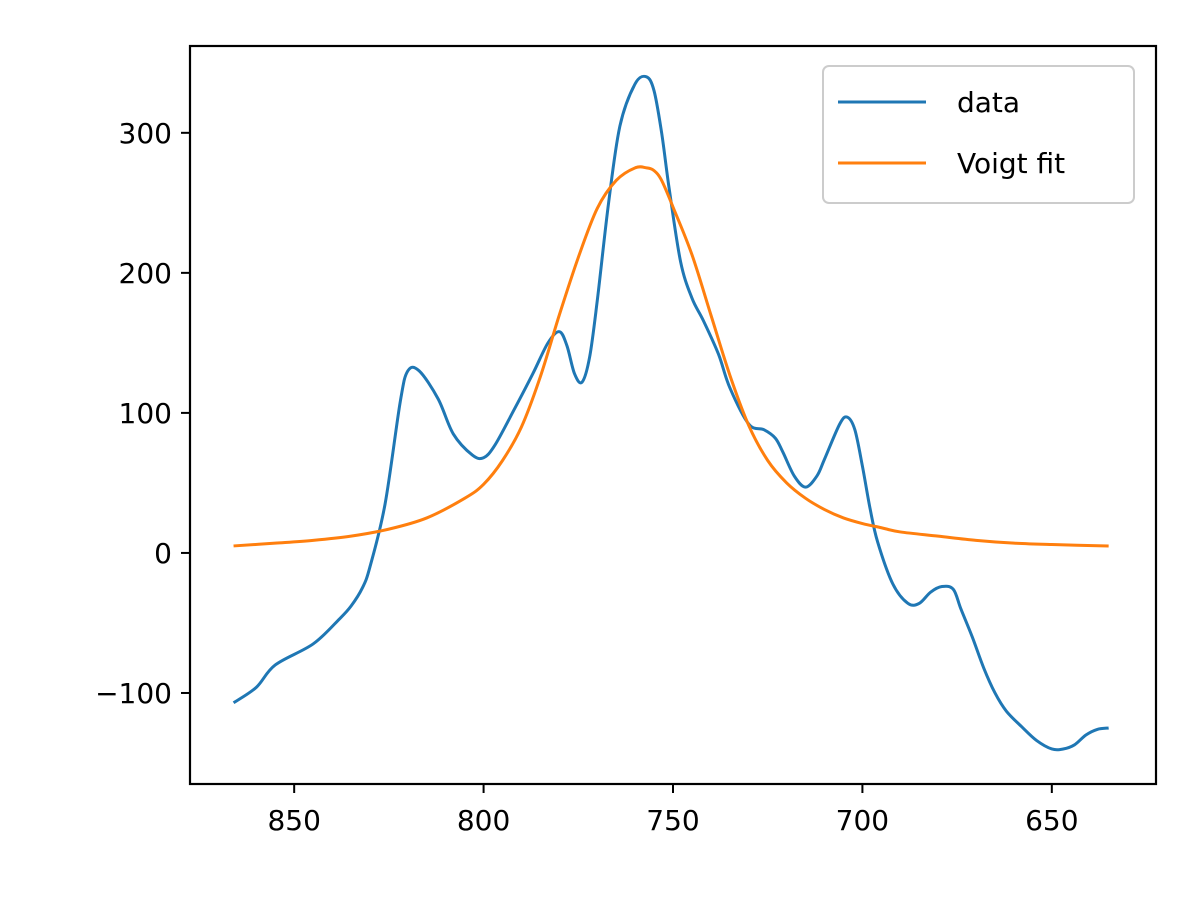 The width and height of the screenshot is (1200, 900). Describe the element at coordinates (145, 413) in the screenshot. I see `y-tick-label: 100` at that location.